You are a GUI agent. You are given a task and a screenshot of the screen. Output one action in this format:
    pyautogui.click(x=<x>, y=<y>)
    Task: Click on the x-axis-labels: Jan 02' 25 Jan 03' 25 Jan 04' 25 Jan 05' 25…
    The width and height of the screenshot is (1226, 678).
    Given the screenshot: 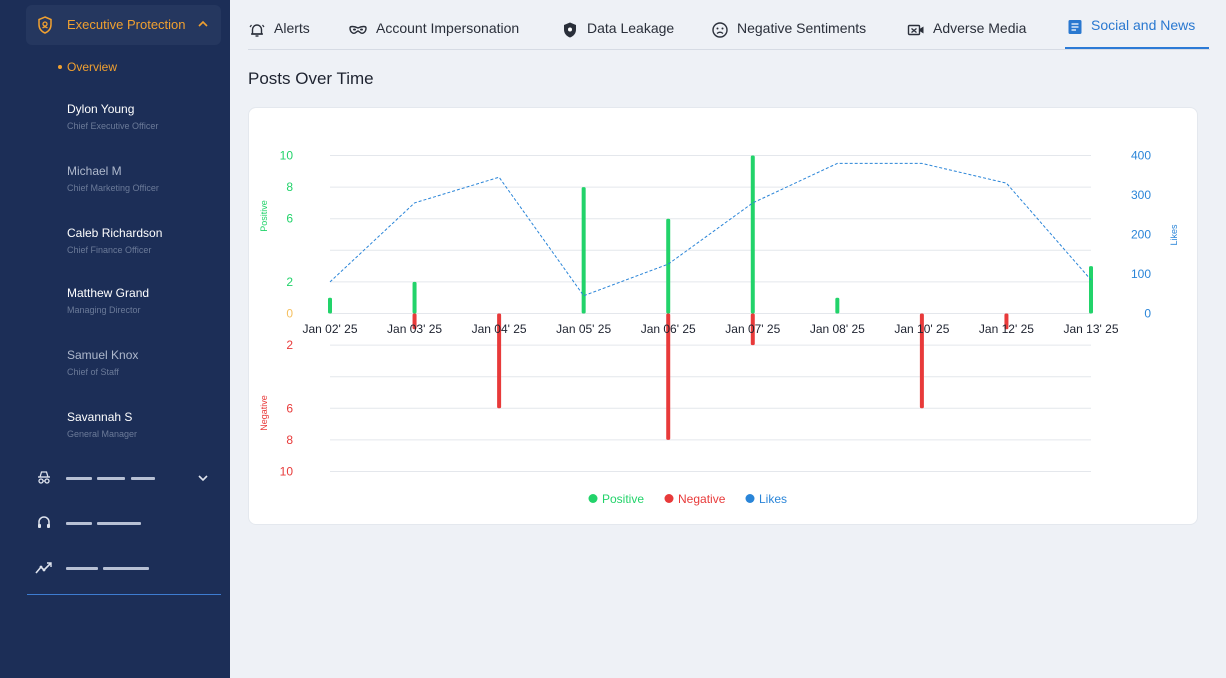 What is the action you would take?
    pyautogui.click(x=710, y=329)
    